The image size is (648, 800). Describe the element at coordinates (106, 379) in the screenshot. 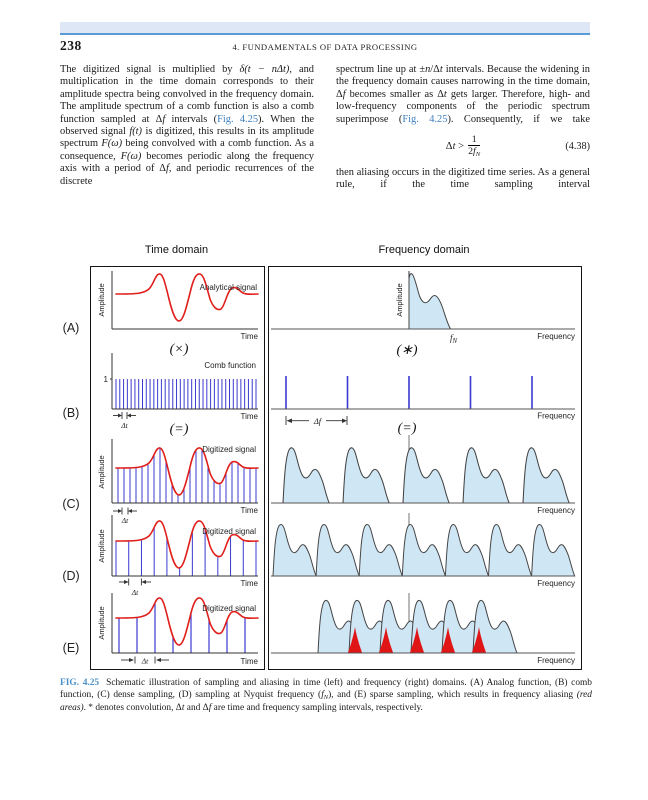

I see `unit-tick-label: 1` at that location.